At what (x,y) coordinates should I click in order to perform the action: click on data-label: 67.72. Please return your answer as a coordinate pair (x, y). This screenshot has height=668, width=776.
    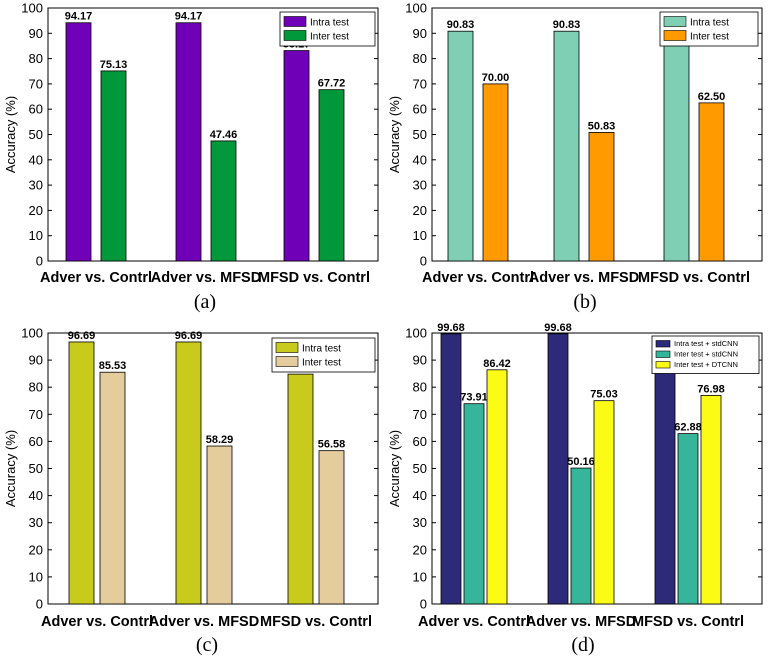
    Looking at the image, I should click on (332, 84).